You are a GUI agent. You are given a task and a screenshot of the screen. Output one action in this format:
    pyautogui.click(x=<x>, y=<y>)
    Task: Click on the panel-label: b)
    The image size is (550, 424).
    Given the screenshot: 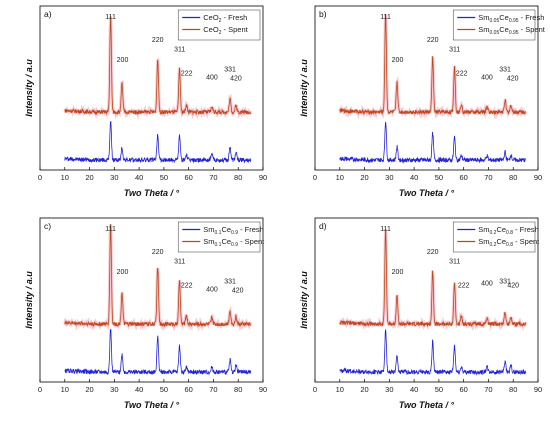 What is the action you would take?
    pyautogui.click(x=323, y=14)
    